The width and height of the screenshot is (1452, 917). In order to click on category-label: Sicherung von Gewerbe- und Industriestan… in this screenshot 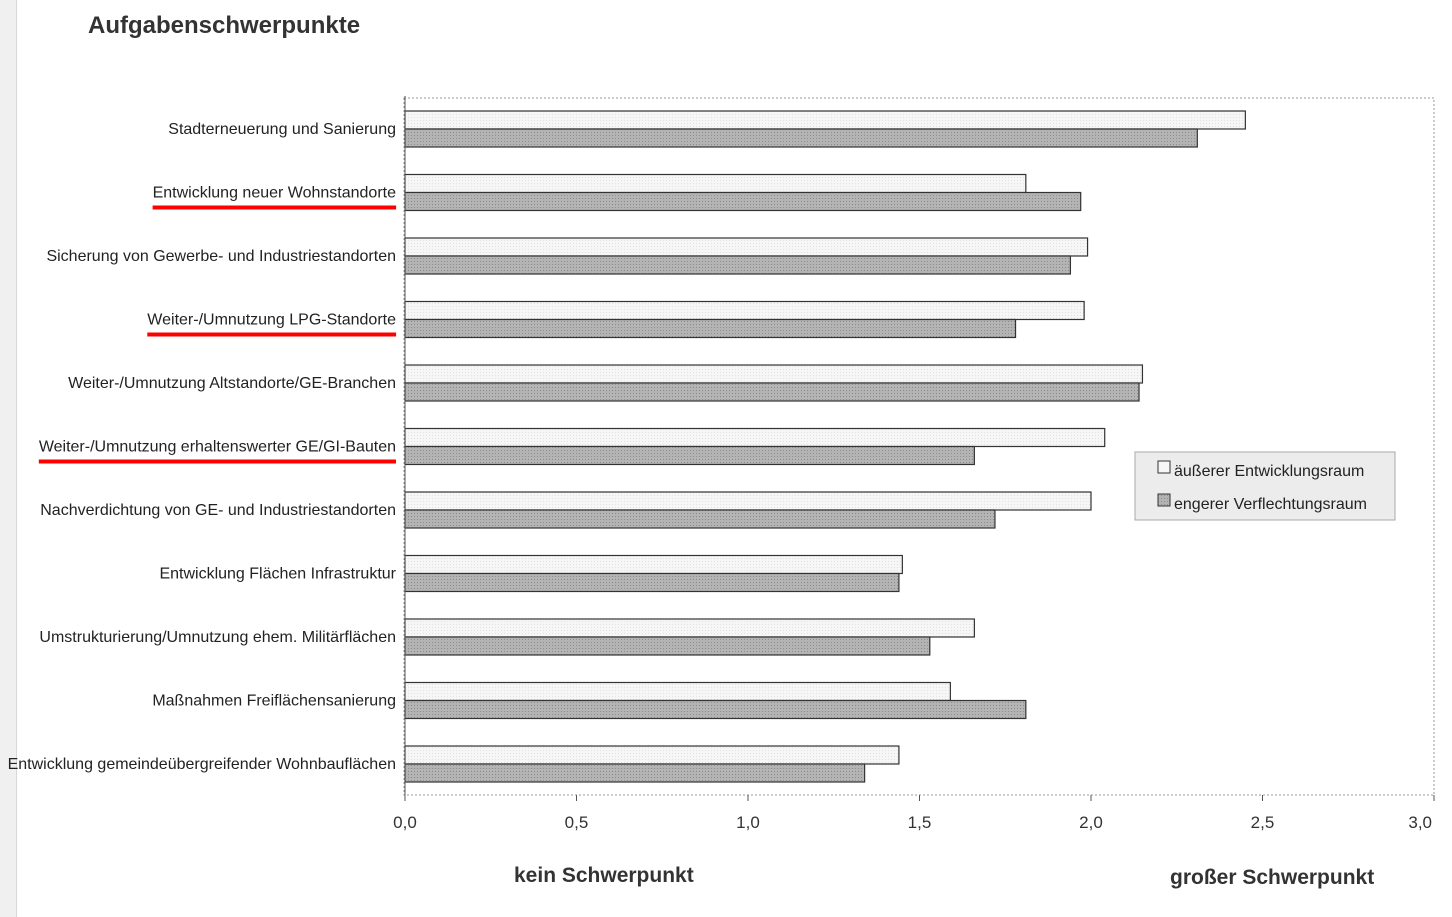, I will do `click(221, 256)`.